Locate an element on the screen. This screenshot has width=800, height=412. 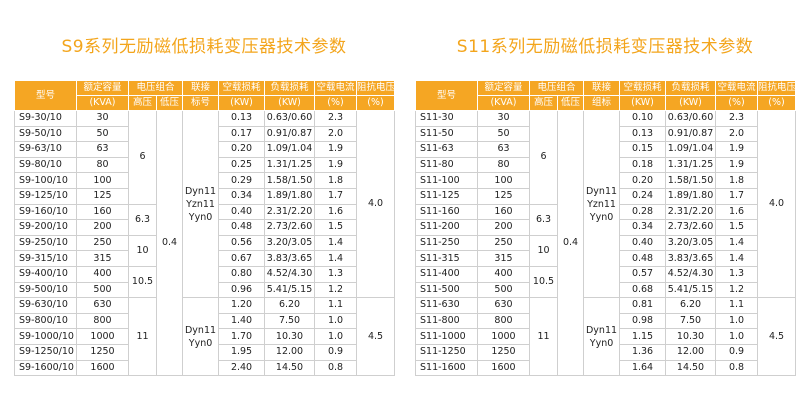
model-cell: S9-80/10 is located at coordinates (45, 165).